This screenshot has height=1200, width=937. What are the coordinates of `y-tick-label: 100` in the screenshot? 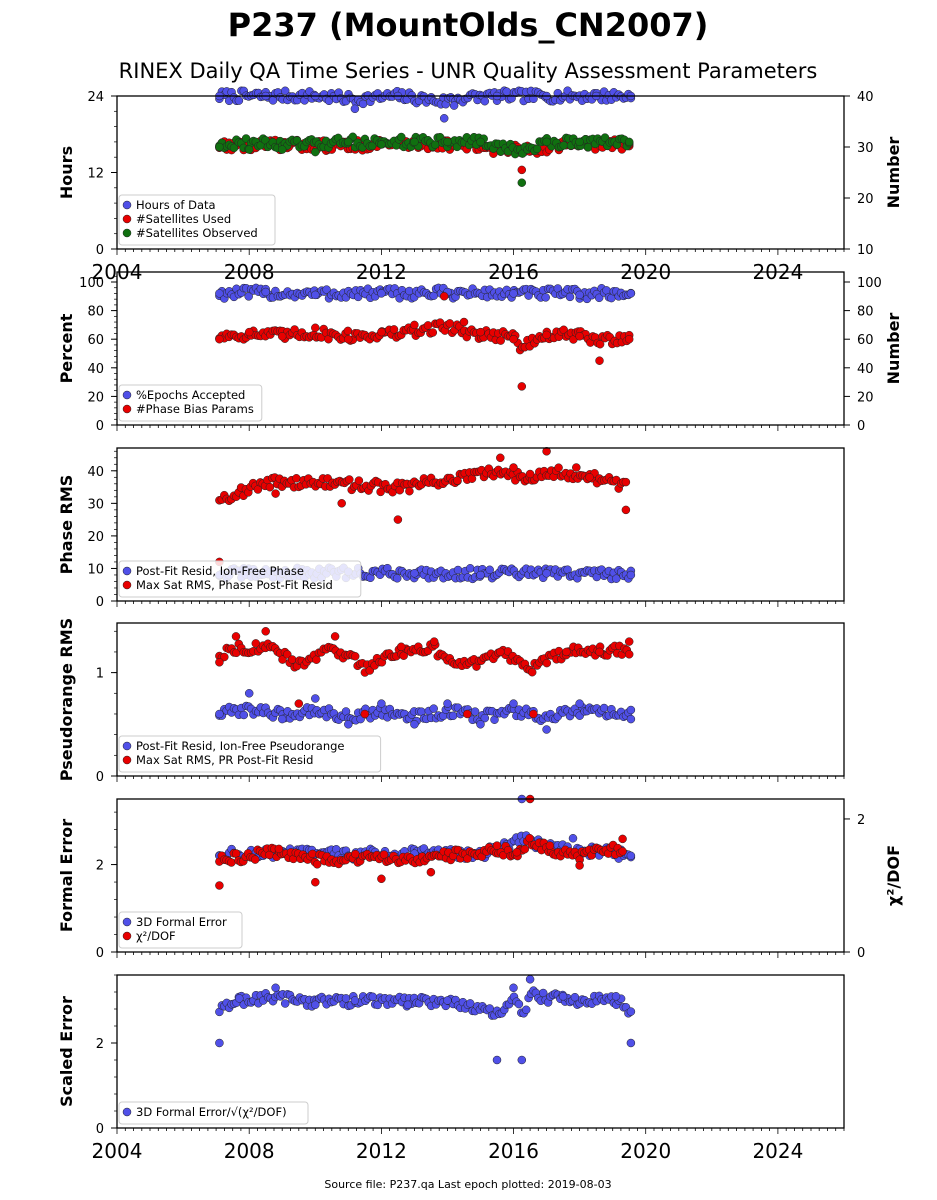 It's located at (91, 283).